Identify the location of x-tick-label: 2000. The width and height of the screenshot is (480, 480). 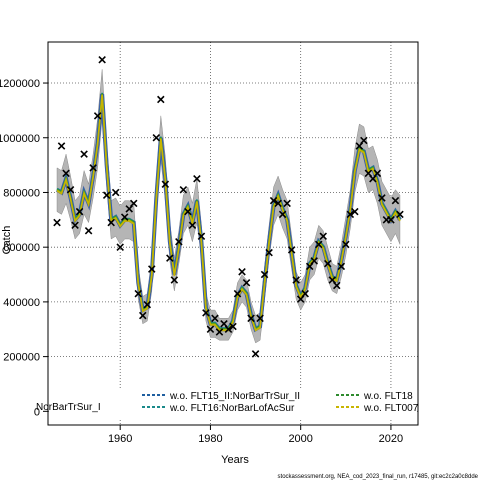
(300, 439).